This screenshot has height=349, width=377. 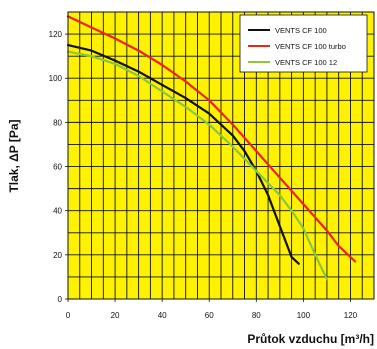 What do you see at coordinates (301, 30) in the screenshot?
I see `legend-label-vents-cf-100: VENTS CF 100` at bounding box center [301, 30].